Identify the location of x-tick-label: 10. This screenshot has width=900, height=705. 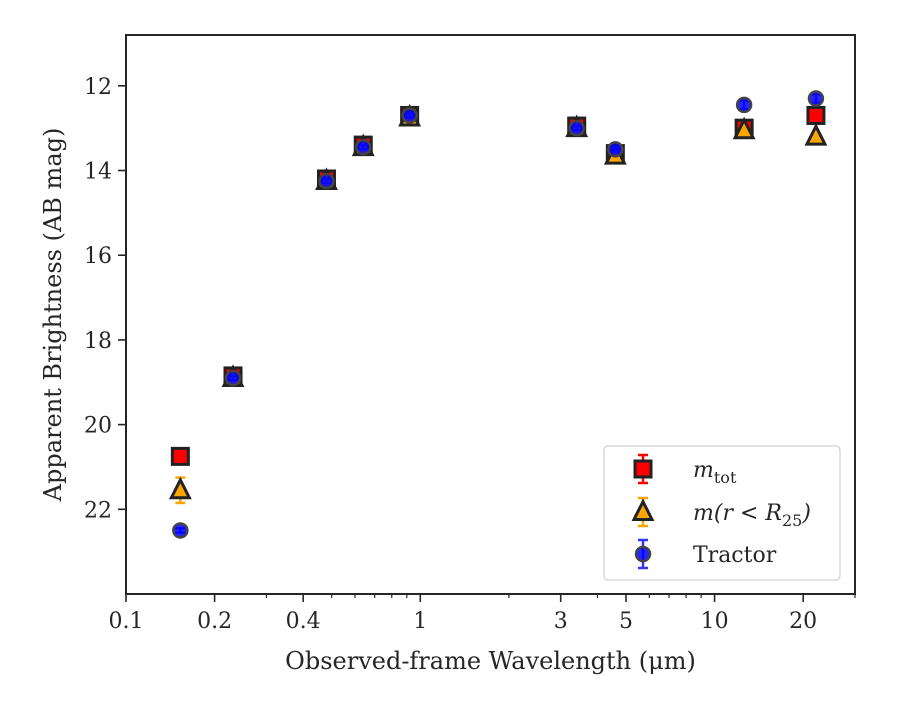
(715, 621).